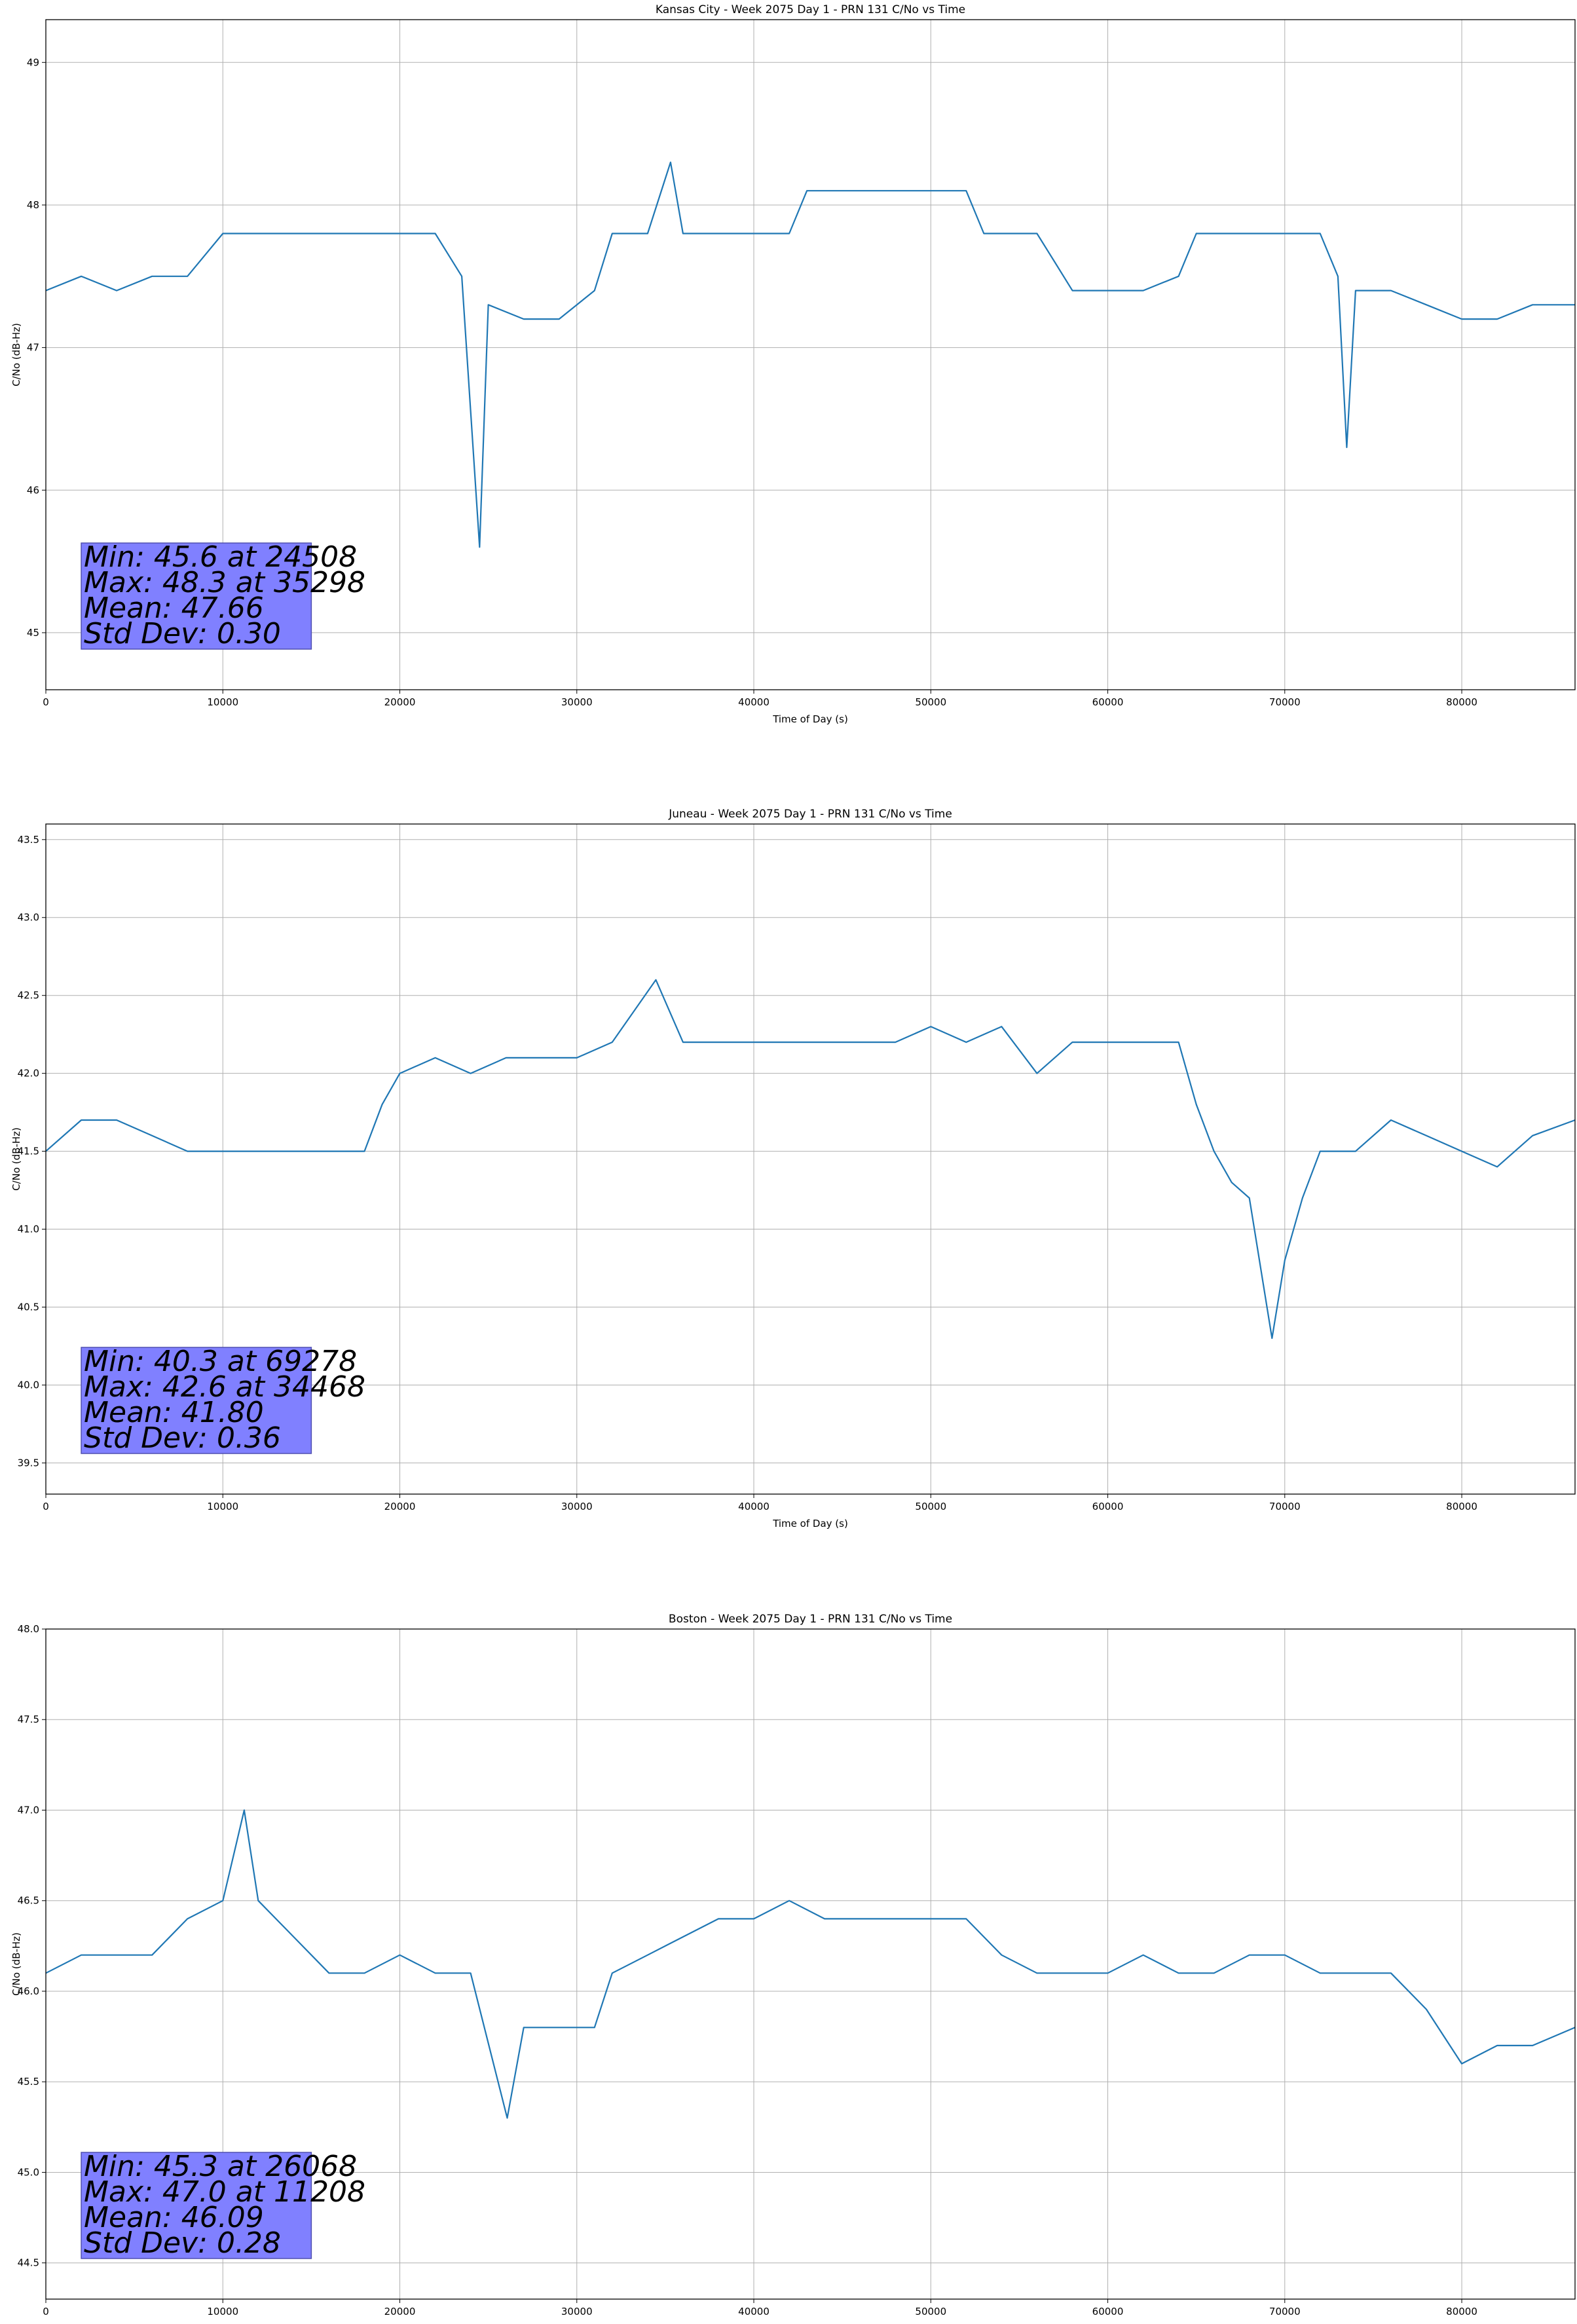 The image size is (1577, 2324). What do you see at coordinates (224, 582) in the screenshot?
I see `stats-line: Max: 48.3 at 35298` at bounding box center [224, 582].